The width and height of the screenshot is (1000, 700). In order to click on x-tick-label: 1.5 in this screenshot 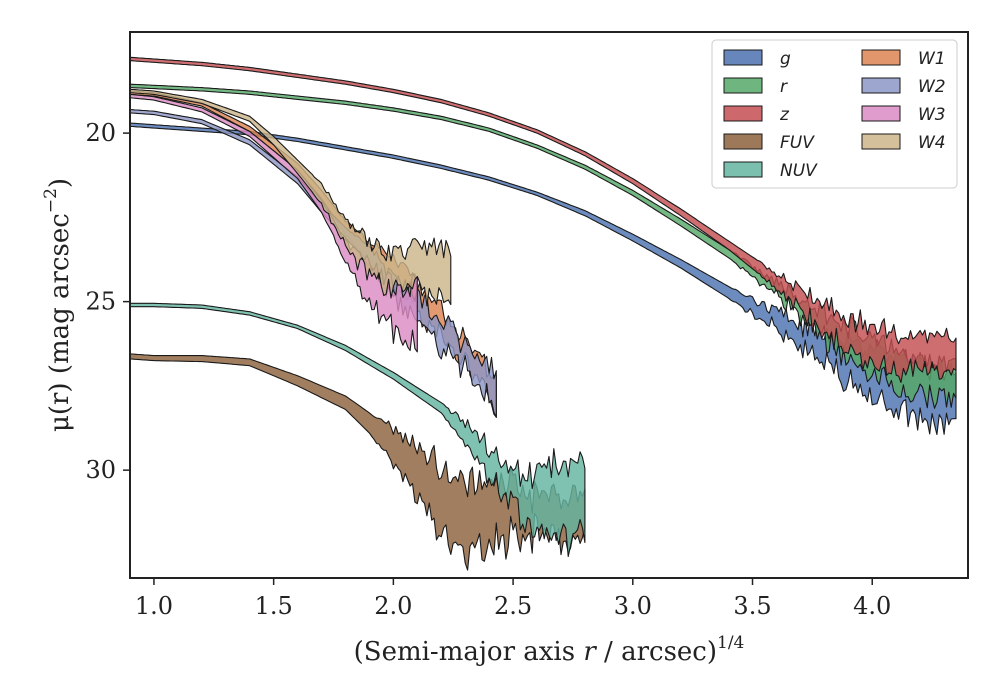, I will do `click(274, 606)`.